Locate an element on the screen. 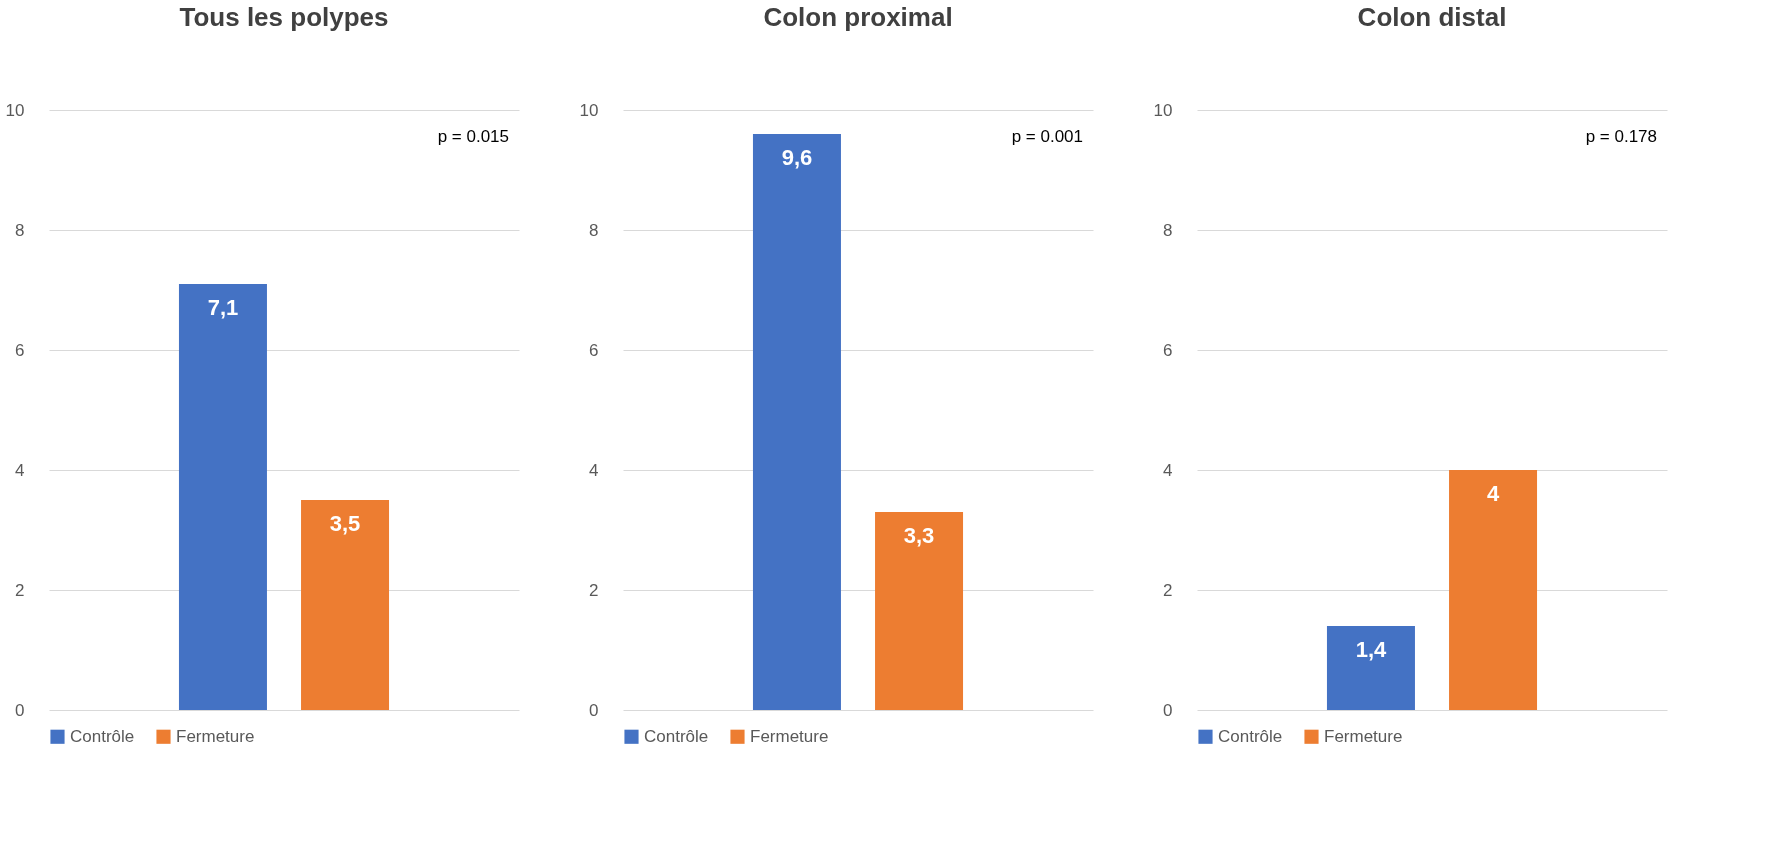 This screenshot has height=860, width=1765. data-label: 7,1 is located at coordinates (223, 307).